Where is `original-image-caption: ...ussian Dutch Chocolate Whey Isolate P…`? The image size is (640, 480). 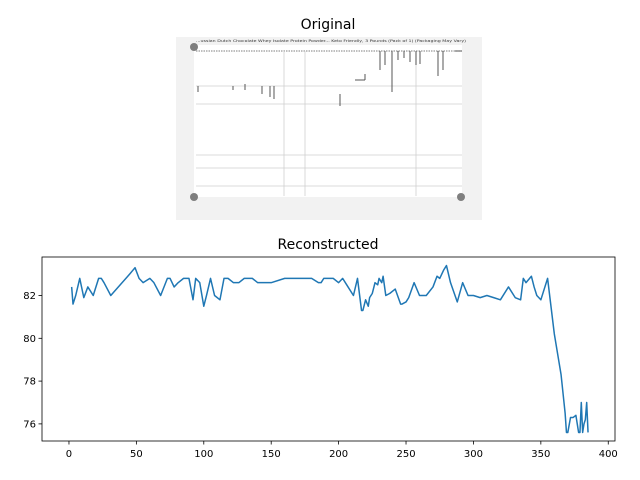 original-image-caption: ...ussian Dutch Chocolate Whey Isolate P… is located at coordinates (331, 41).